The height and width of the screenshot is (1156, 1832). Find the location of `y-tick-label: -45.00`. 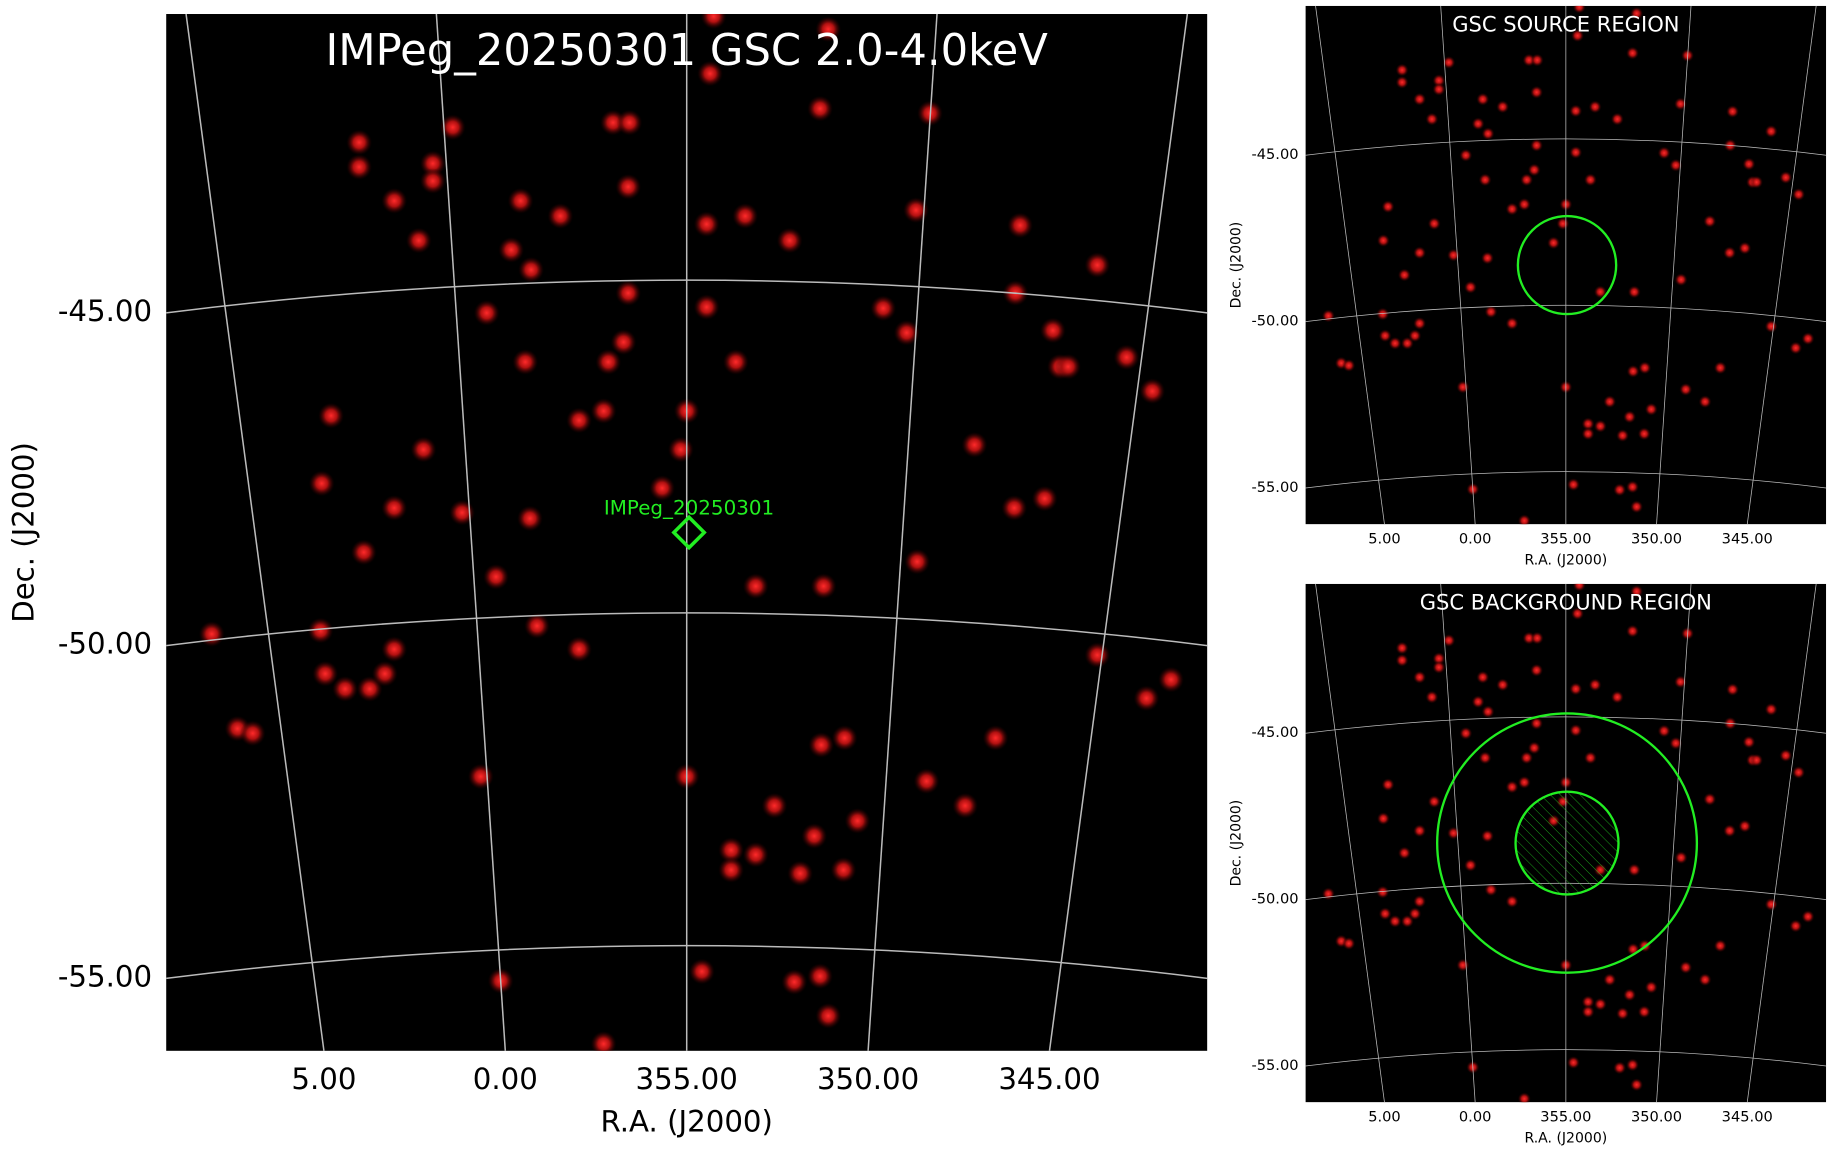

y-tick-label: -45.00 is located at coordinates (105, 311).